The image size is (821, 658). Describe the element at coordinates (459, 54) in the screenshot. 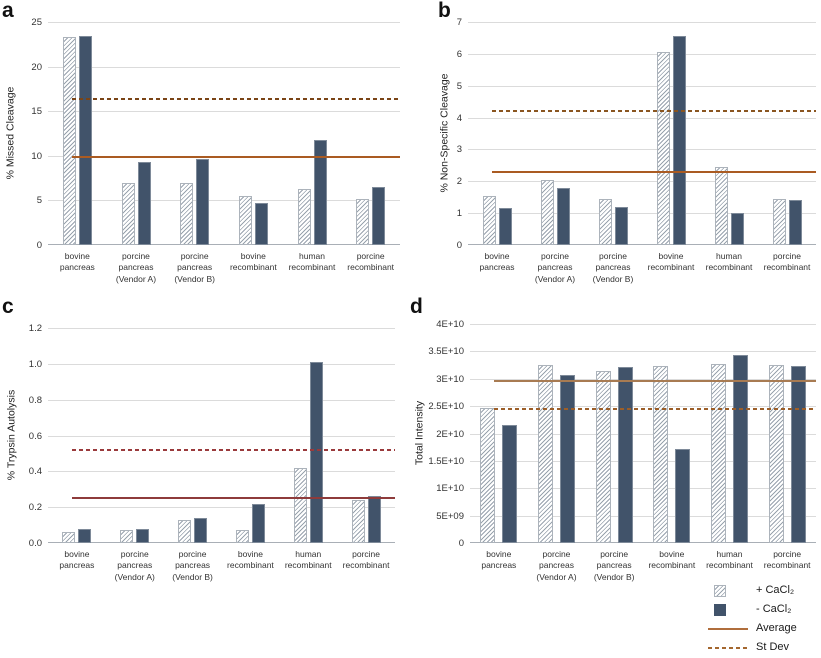

I see `y-tick-label: 6` at that location.